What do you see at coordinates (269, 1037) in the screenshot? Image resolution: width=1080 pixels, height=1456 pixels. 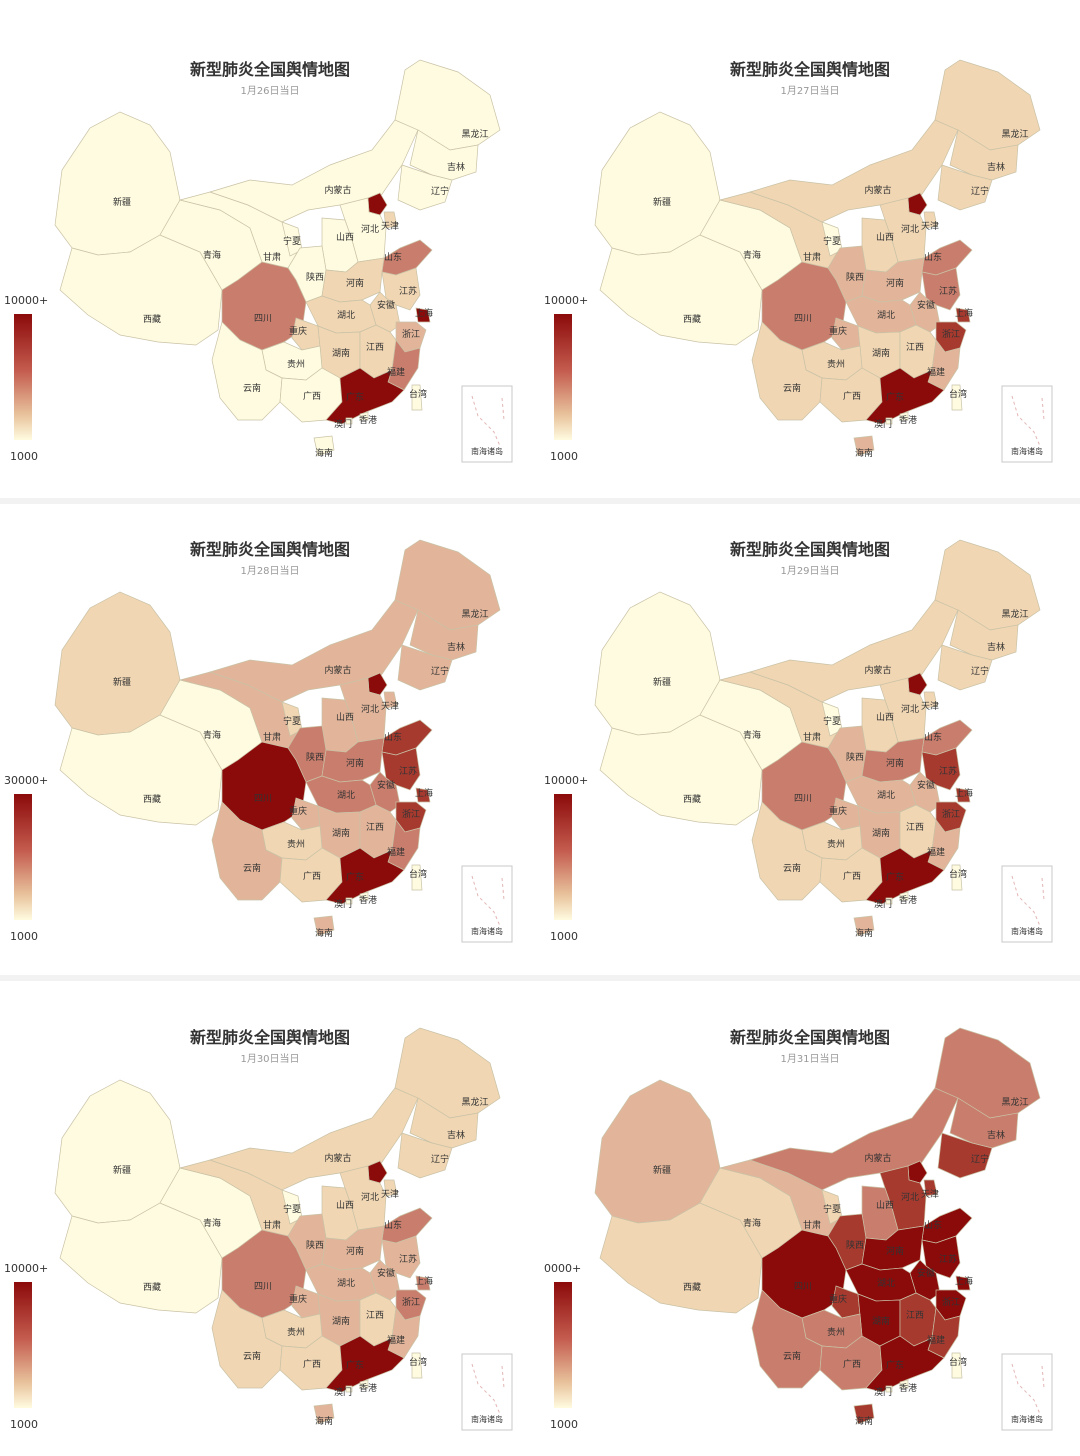 I see `map-title: 新型肺炎全国舆情地图` at bounding box center [269, 1037].